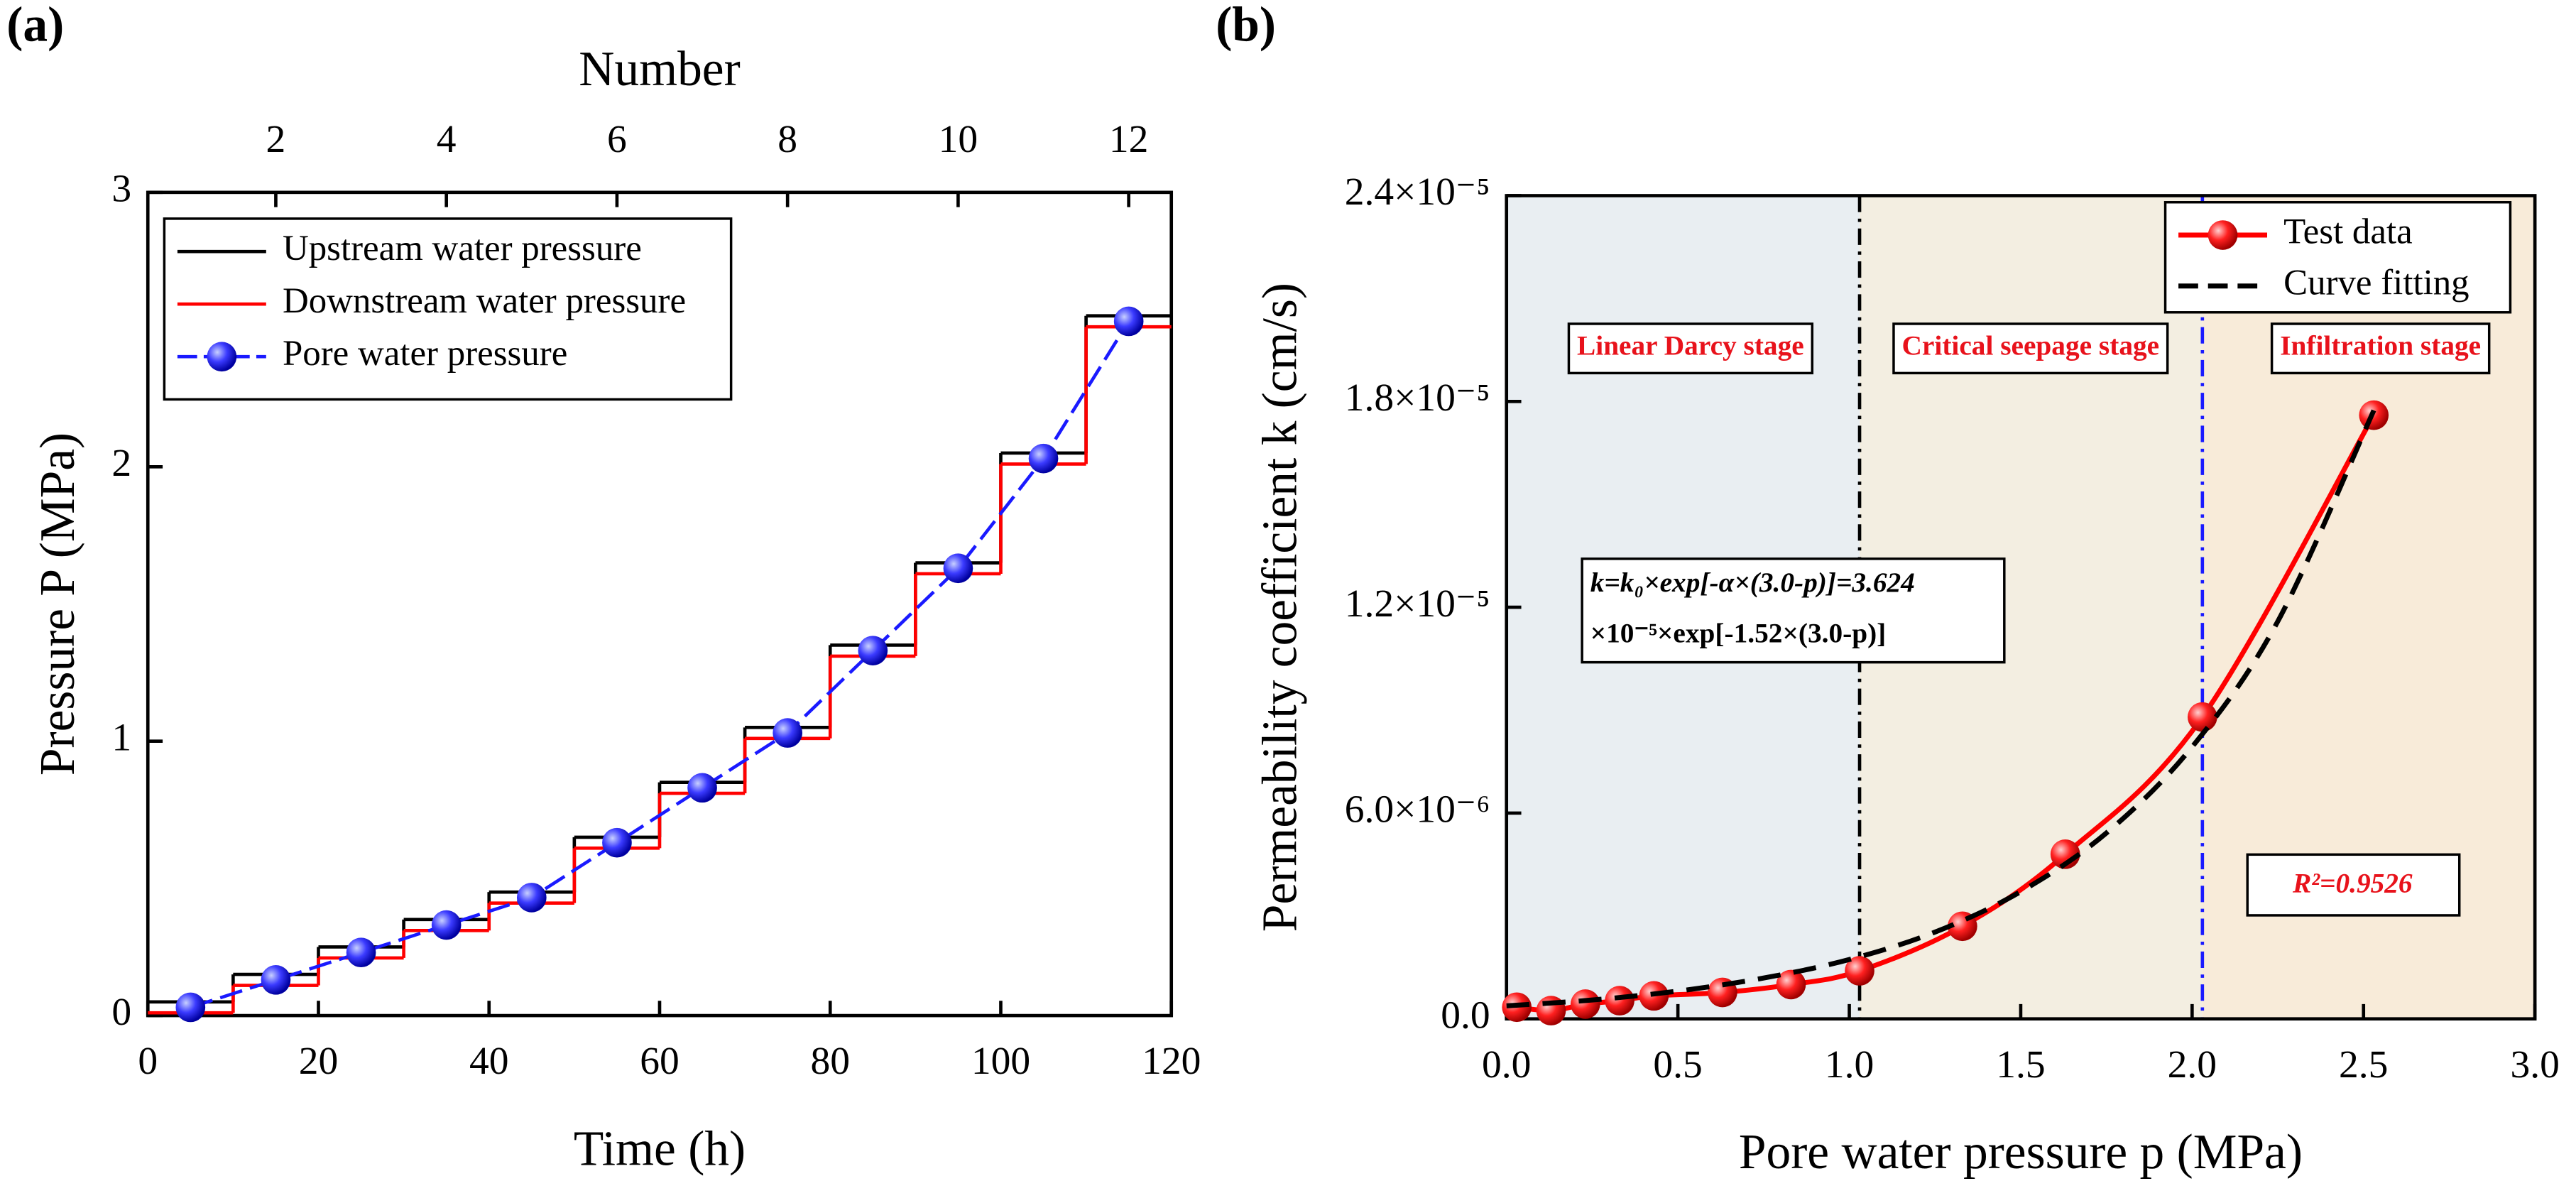 The image size is (2576, 1203). Describe the element at coordinates (148, 1061) in the screenshot. I see `x-tick-label: 0` at that location.